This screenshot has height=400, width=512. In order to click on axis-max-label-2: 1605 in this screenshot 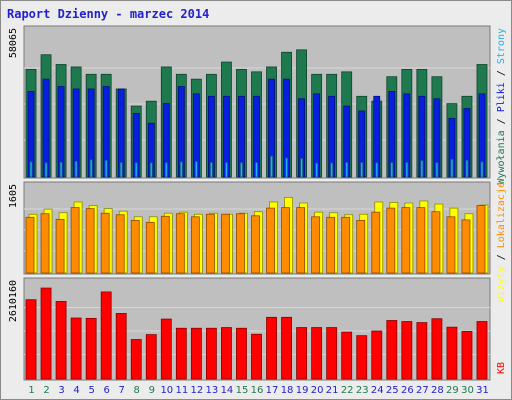, I will do `click(13, 196)`.